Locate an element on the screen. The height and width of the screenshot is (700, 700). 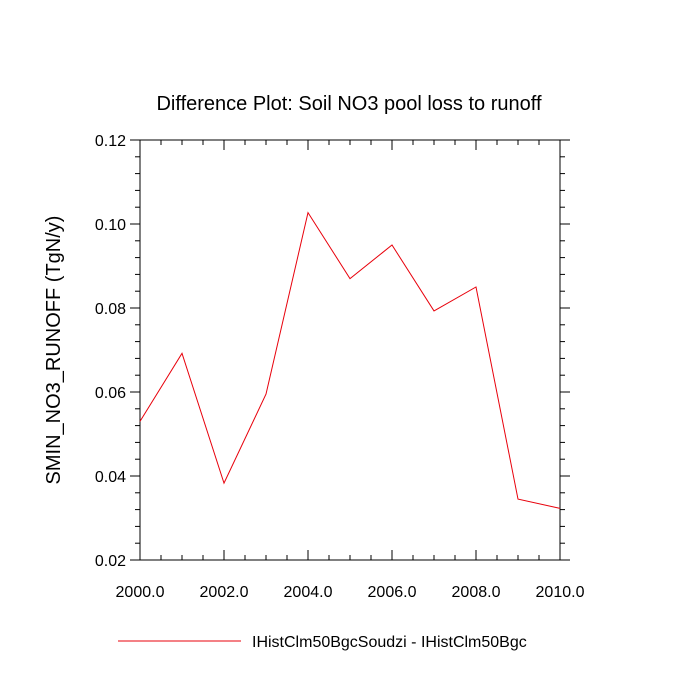
x-tick-label: 2008.0 is located at coordinates (476, 592).